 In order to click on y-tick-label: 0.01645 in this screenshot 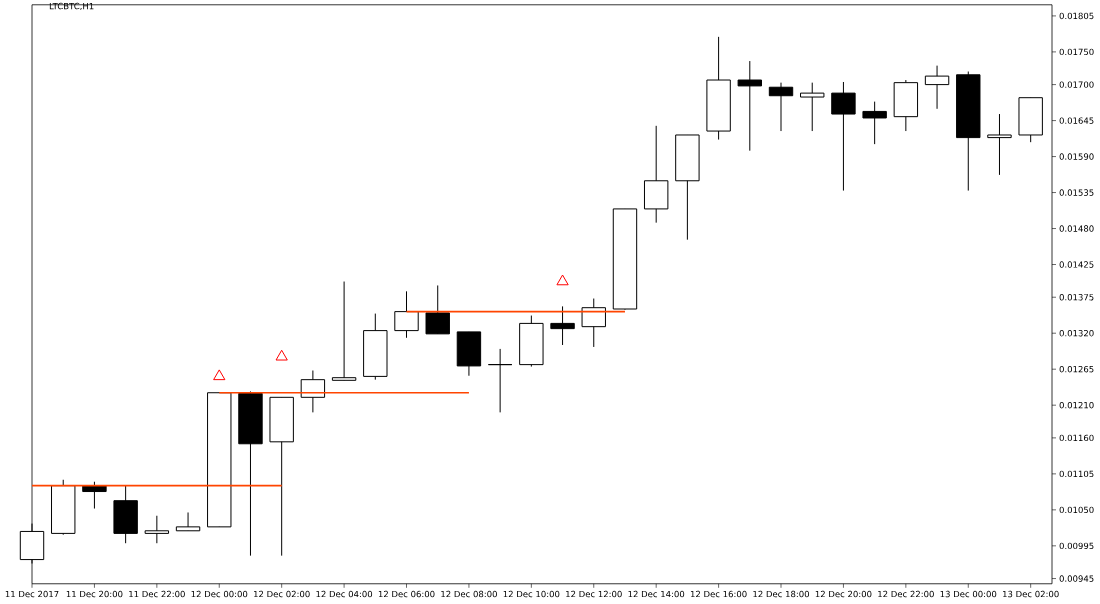, I will do `click(1076, 120)`.